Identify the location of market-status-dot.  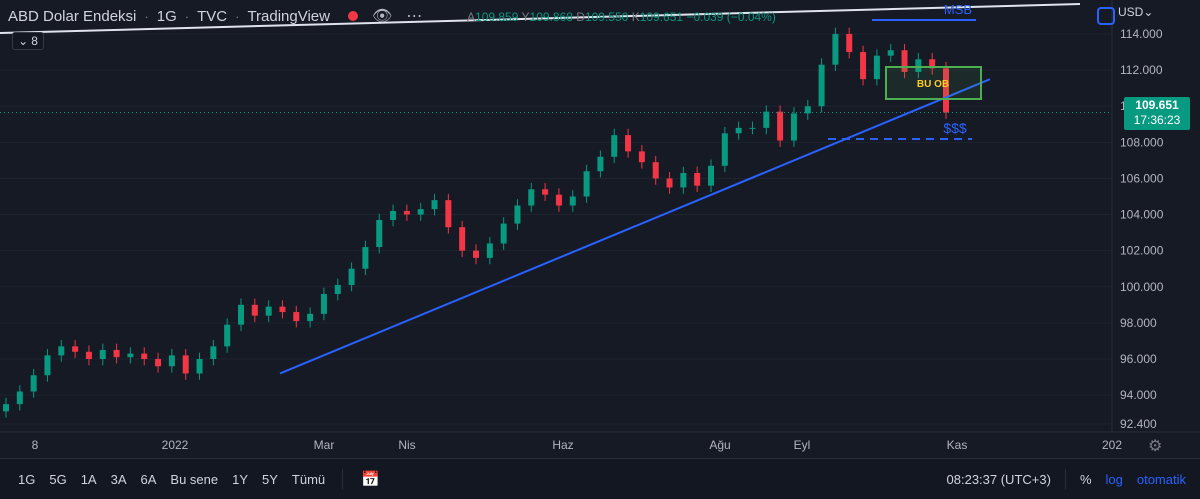
(352, 16).